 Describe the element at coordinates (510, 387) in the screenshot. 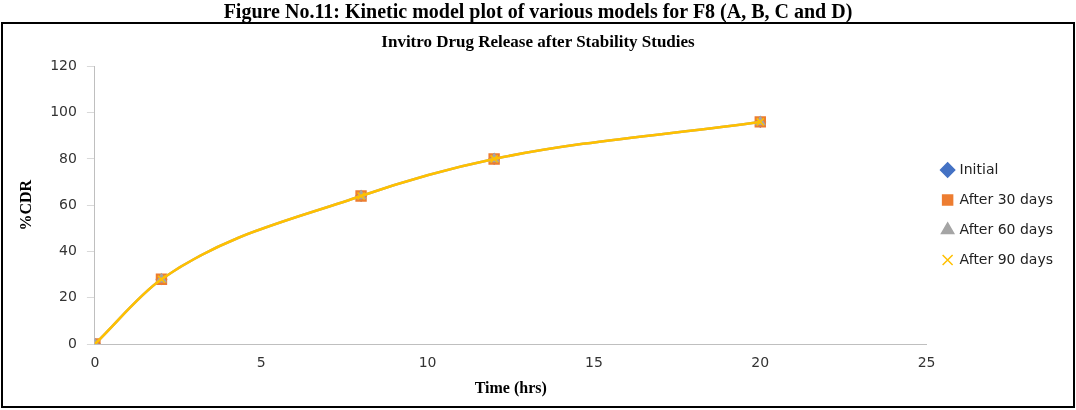

I see `x-axis-title: Time (hrs)` at that location.